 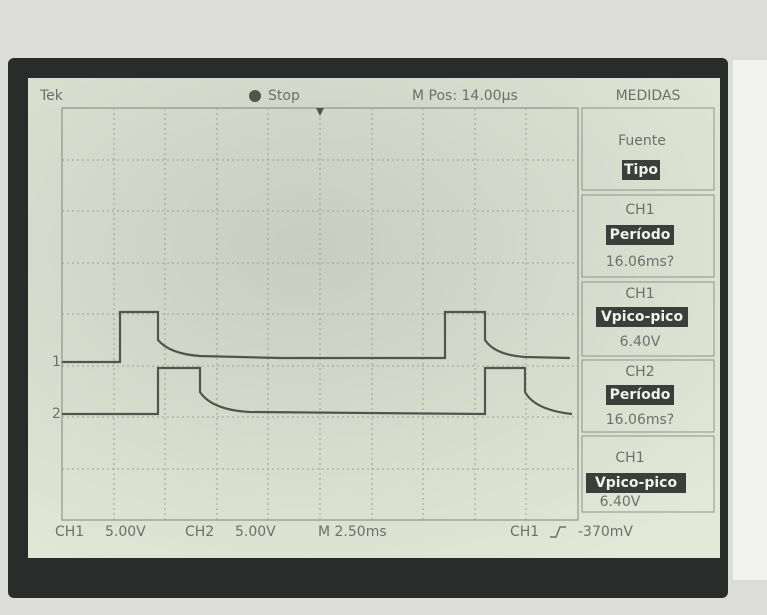 I want to click on ch2-trace, so click(x=317, y=391).